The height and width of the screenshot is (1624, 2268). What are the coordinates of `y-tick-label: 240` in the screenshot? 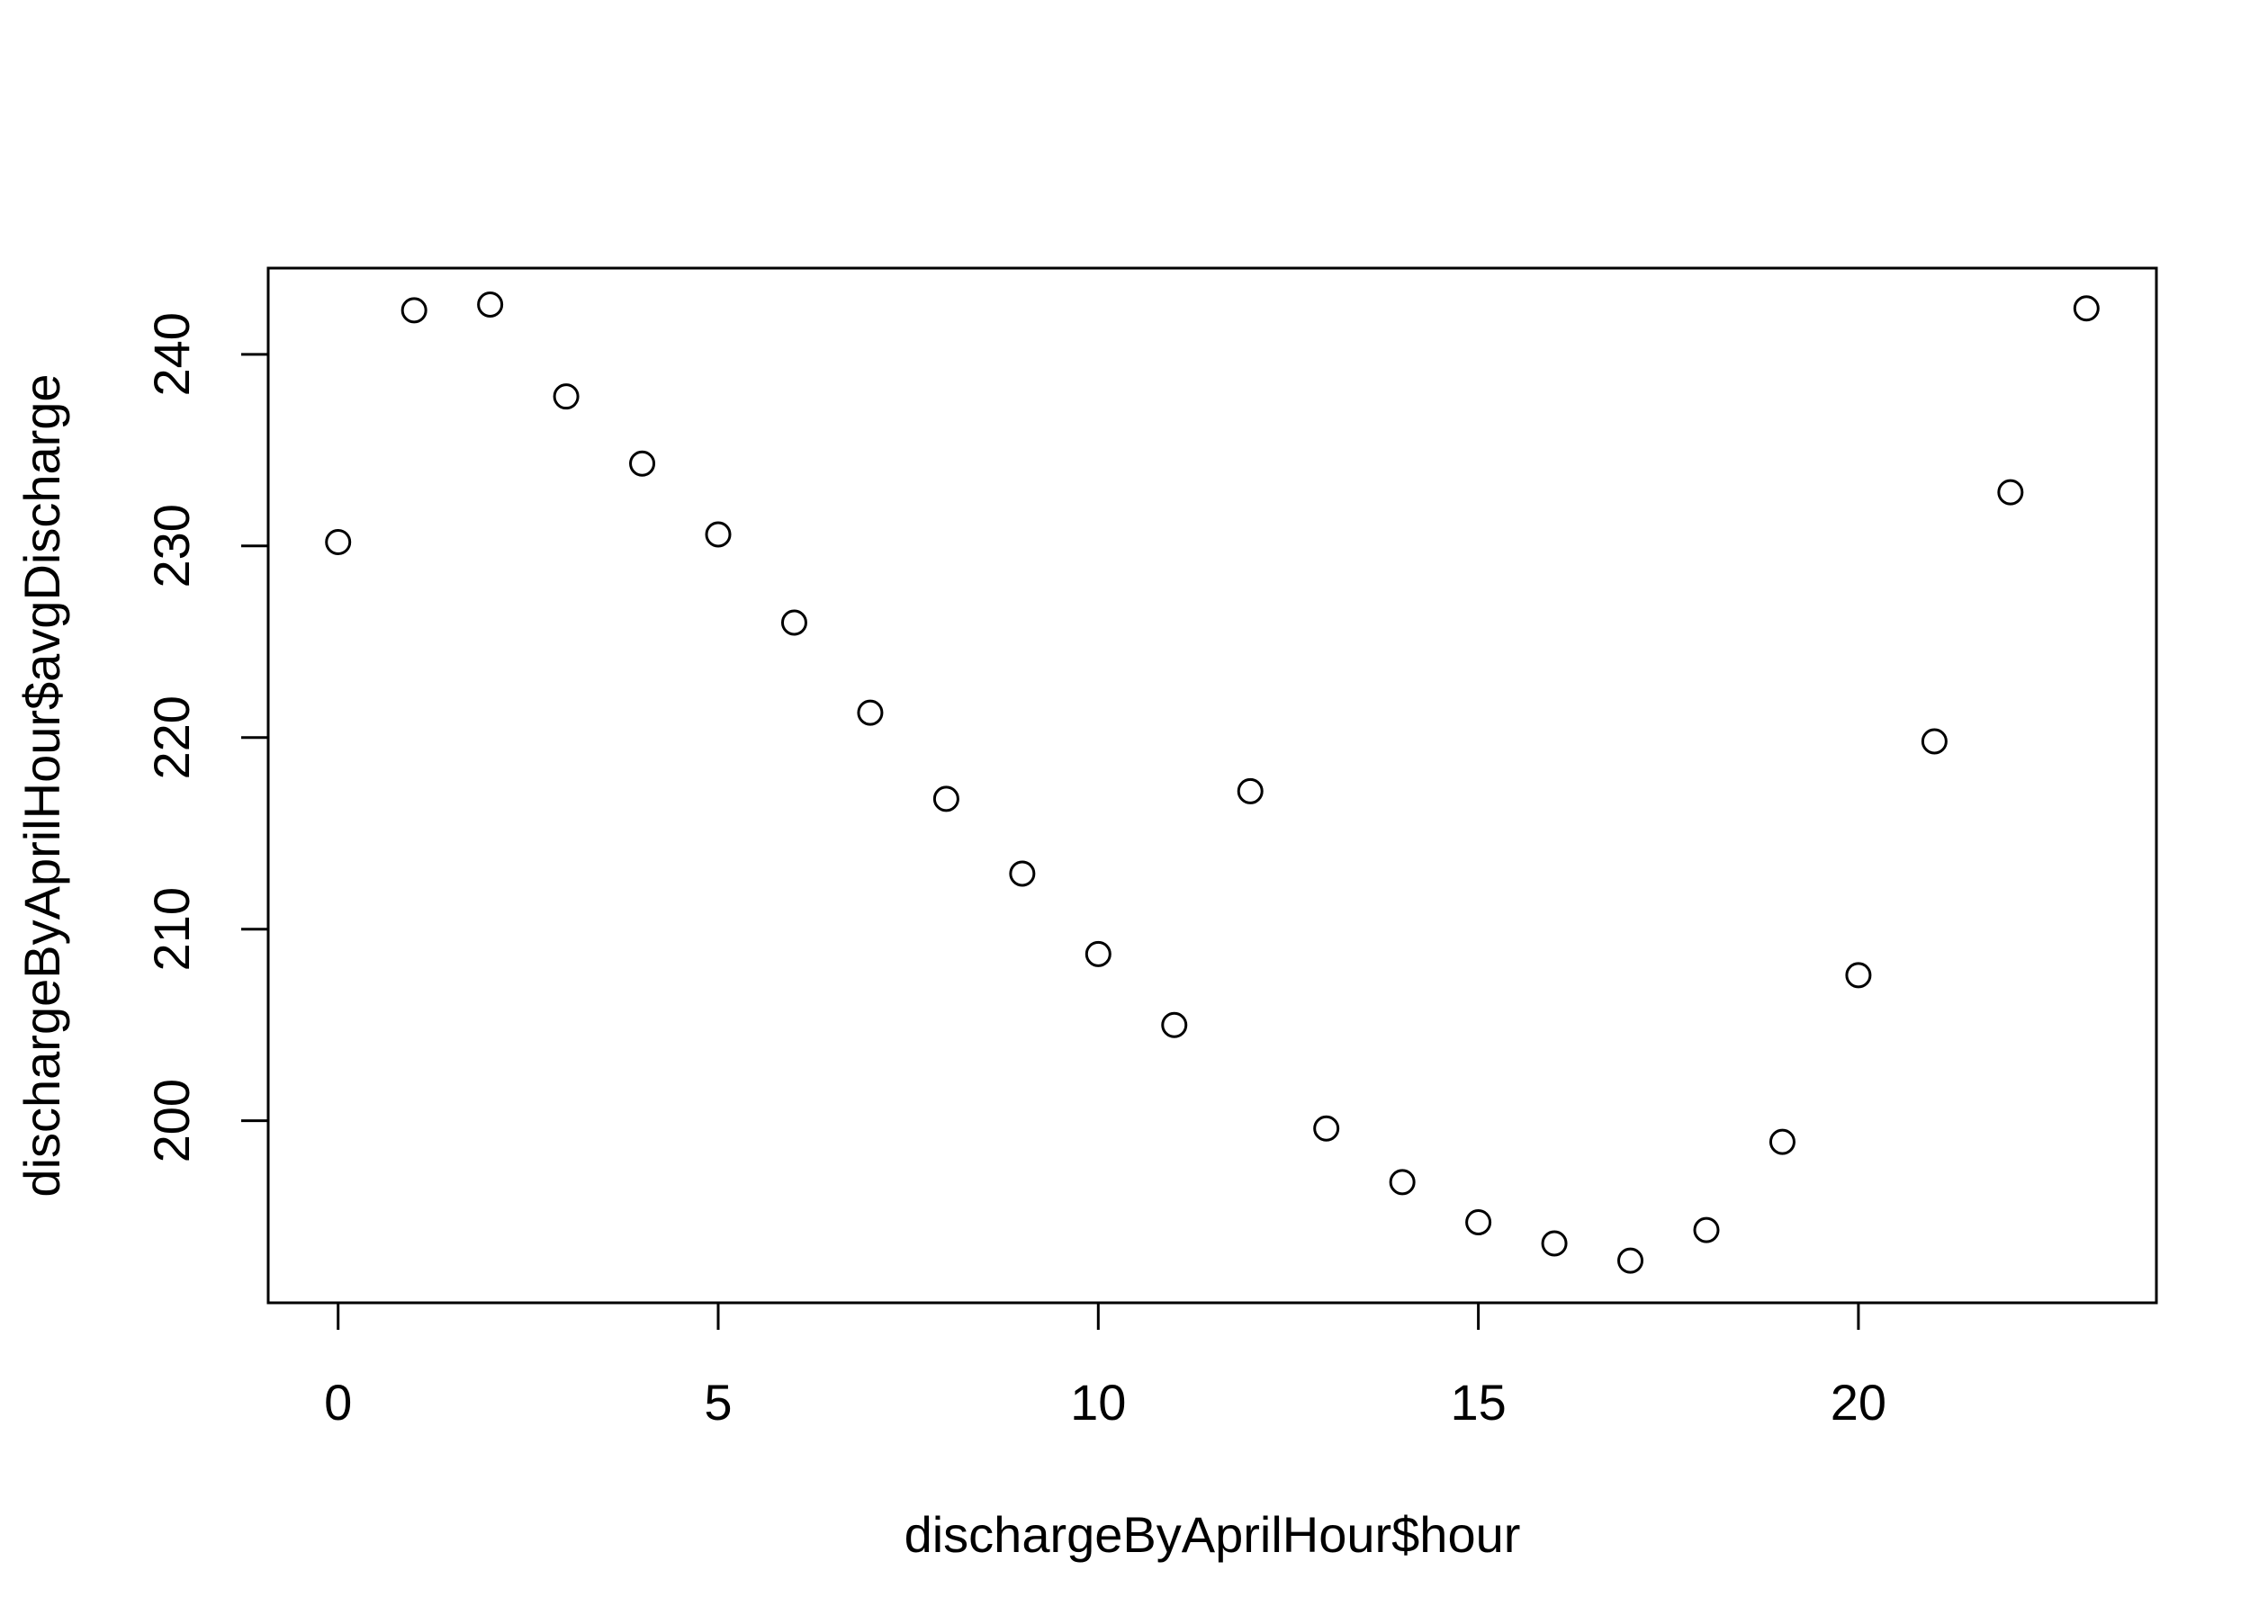 It's located at (172, 354).